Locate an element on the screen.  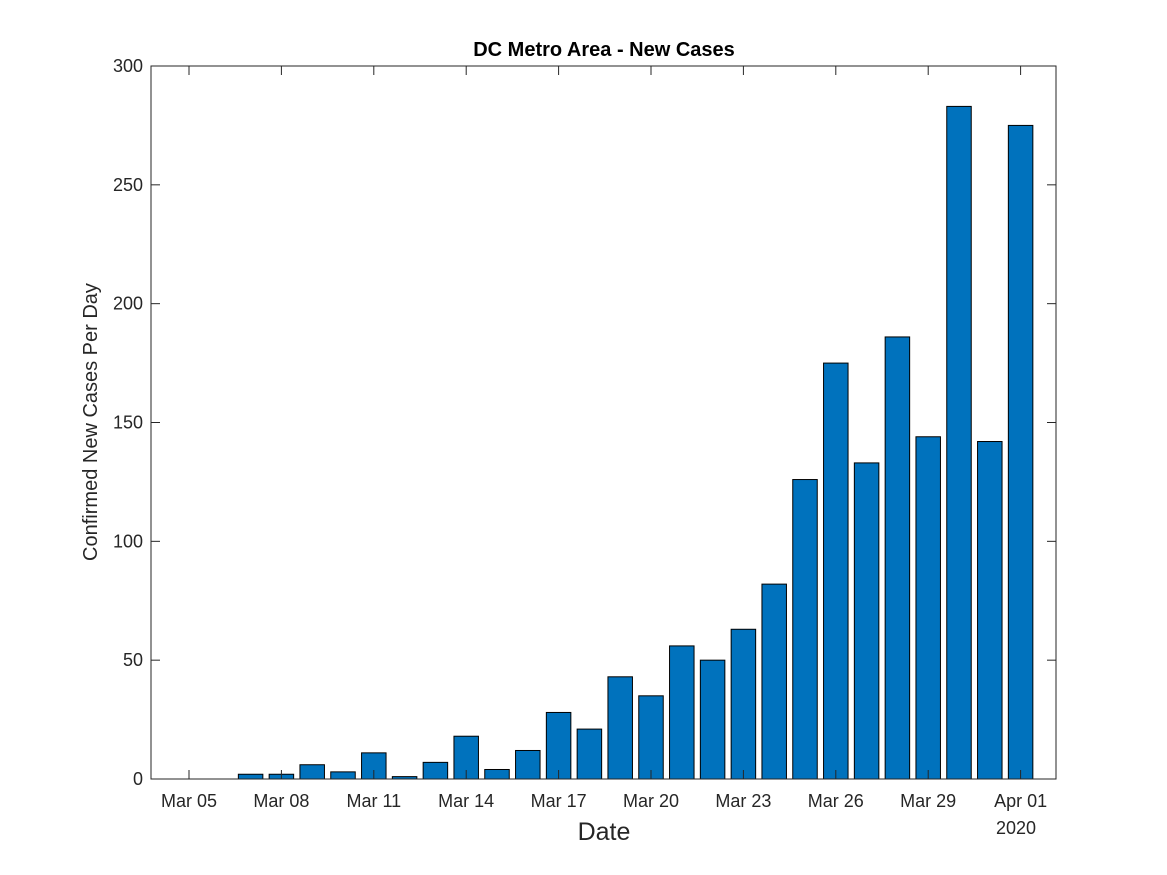
y-tick-label: 100 is located at coordinates (128, 541).